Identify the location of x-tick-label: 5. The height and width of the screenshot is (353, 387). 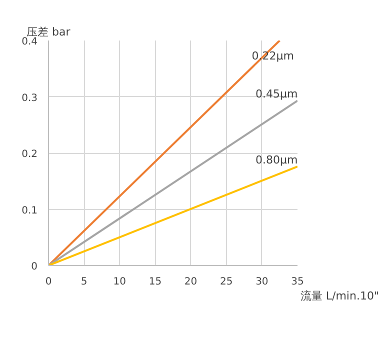
(84, 282).